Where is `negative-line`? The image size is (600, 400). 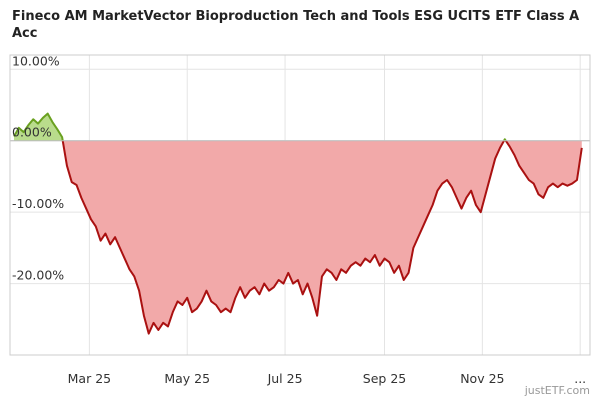 negative-line is located at coordinates (543, 169).